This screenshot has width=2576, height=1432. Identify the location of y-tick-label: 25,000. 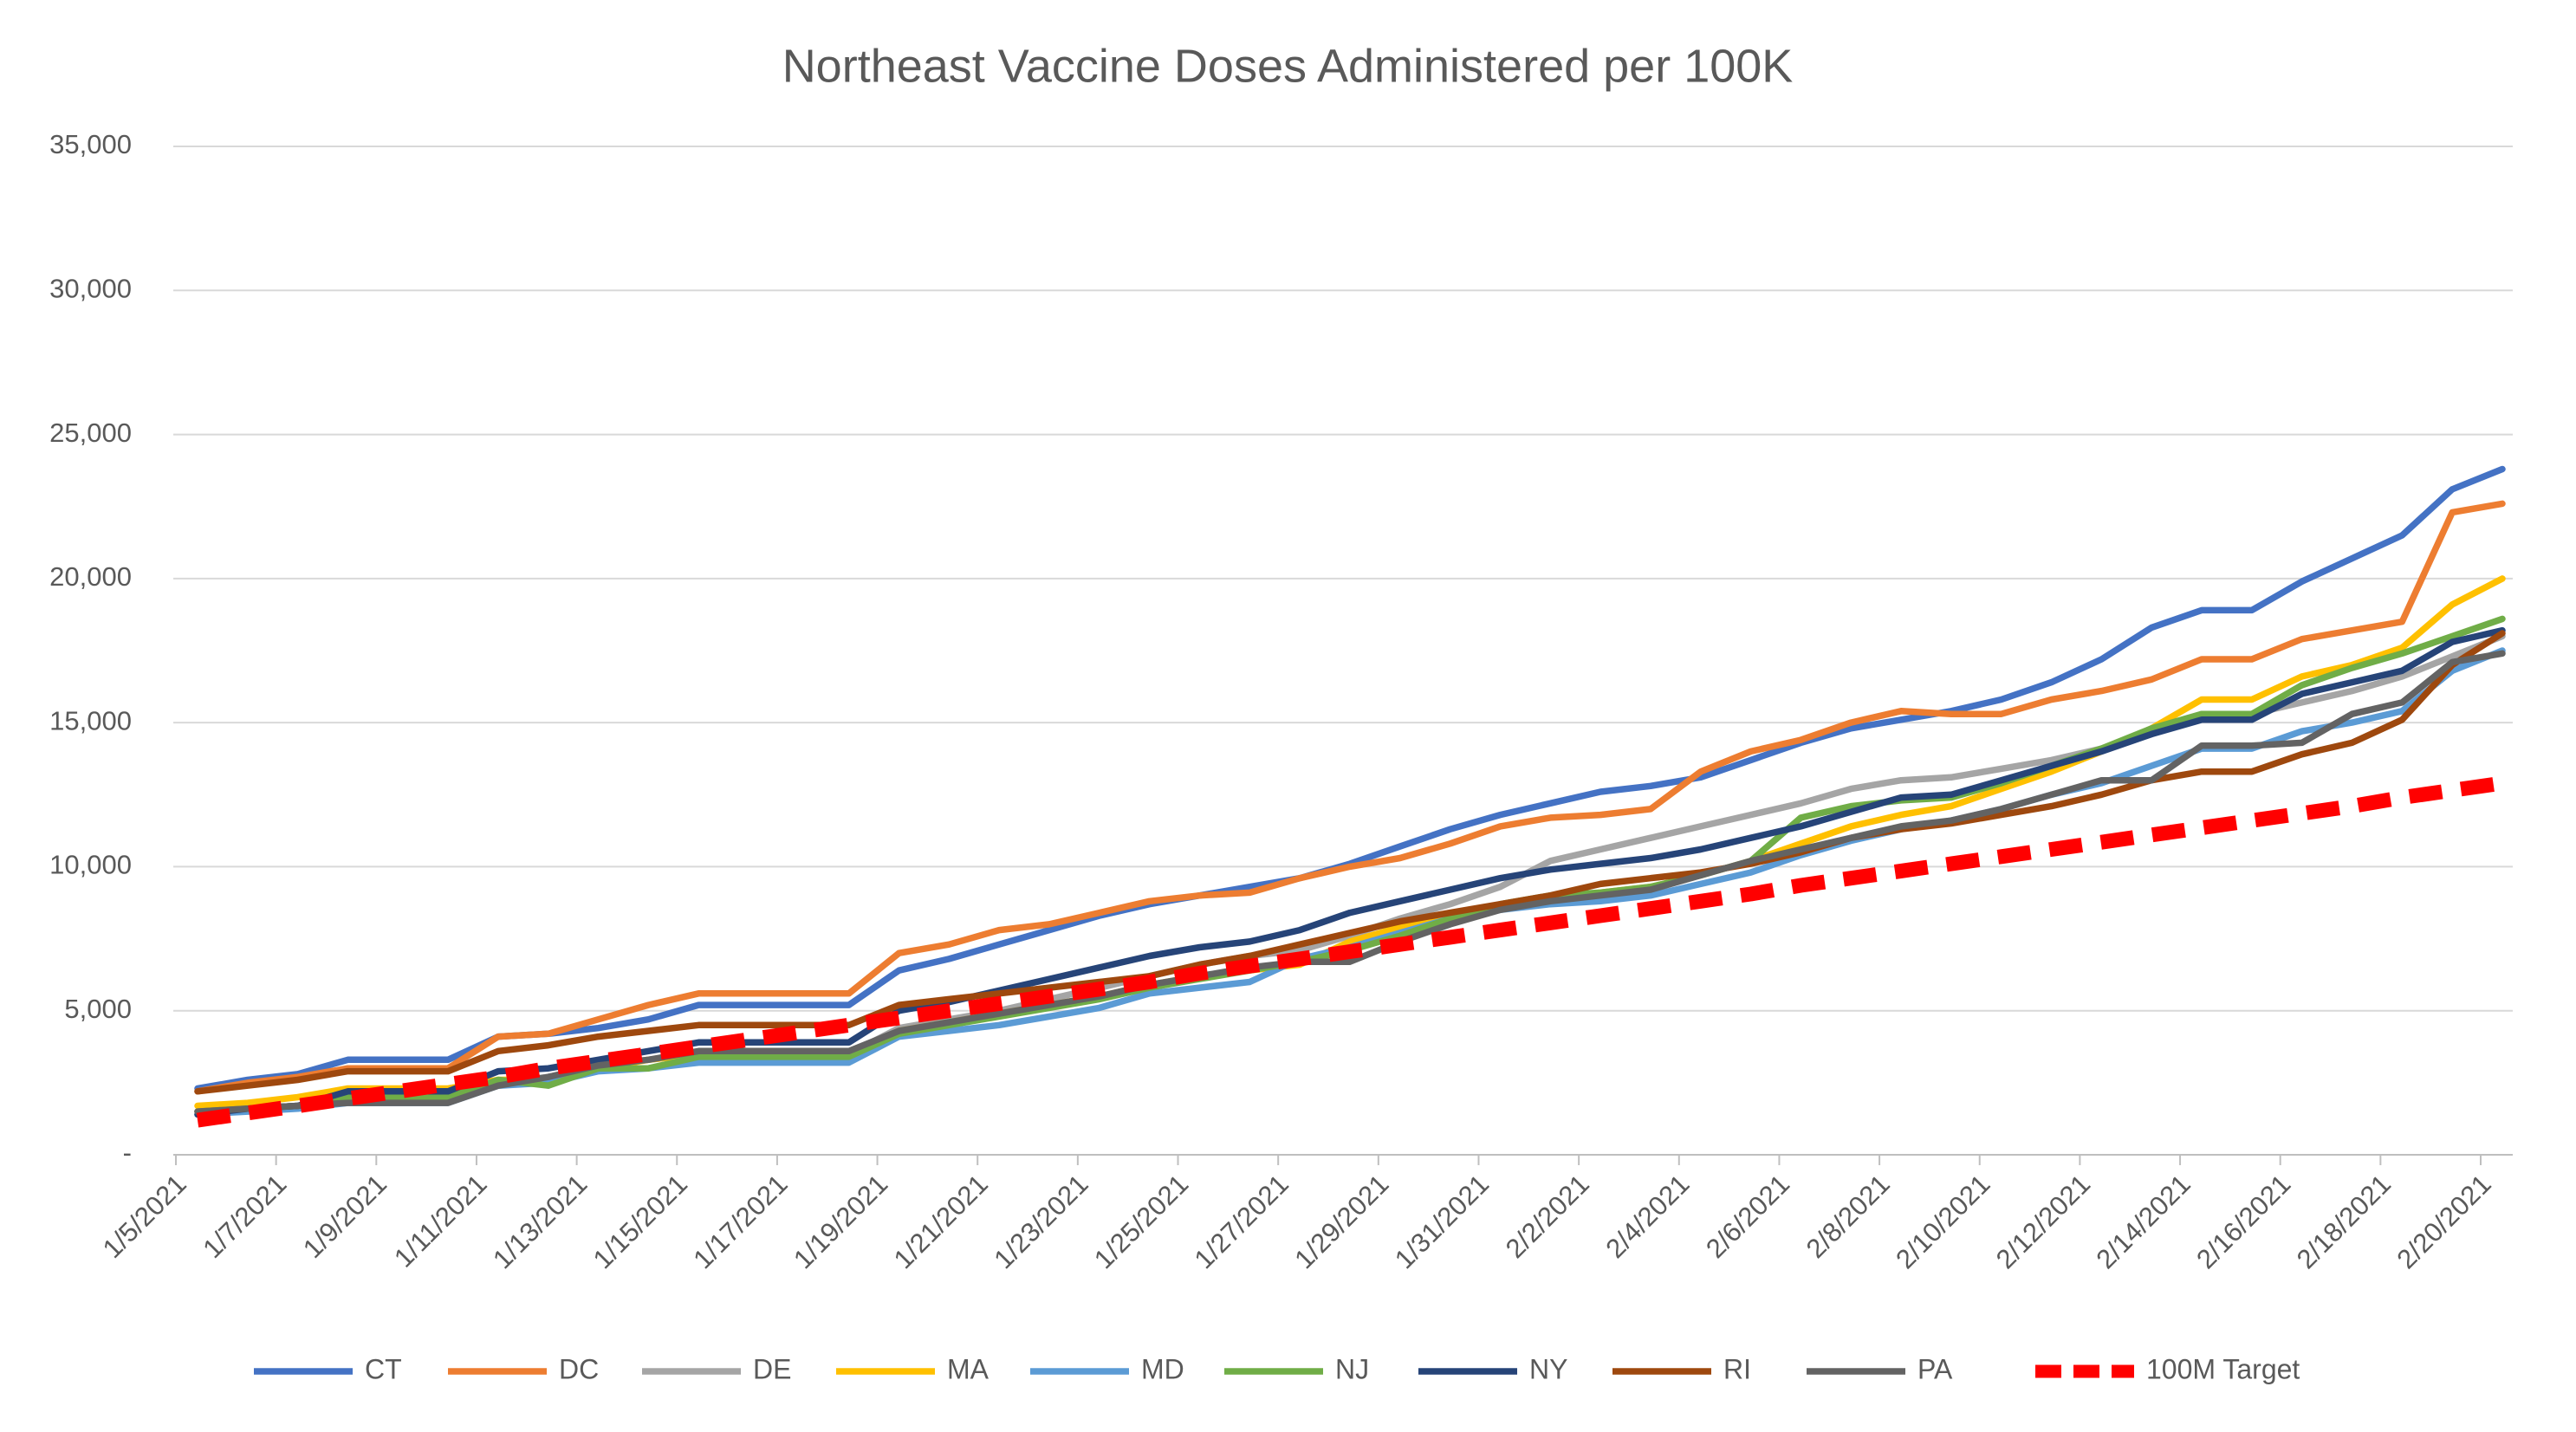
(91, 433).